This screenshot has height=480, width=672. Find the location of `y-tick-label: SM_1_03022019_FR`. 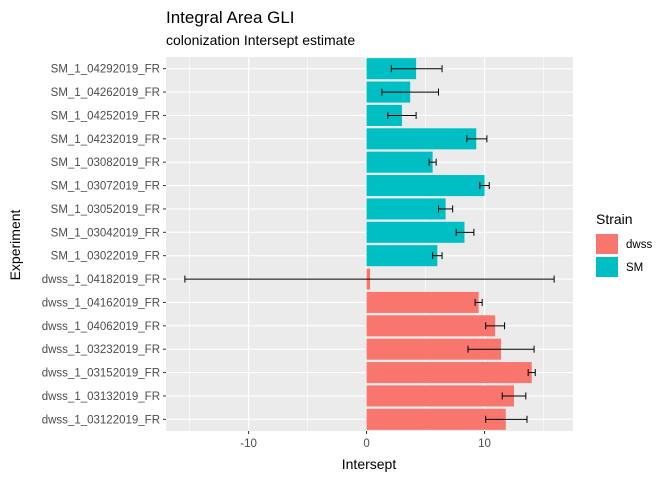

y-tick-label: SM_1_03022019_FR is located at coordinates (105, 257).